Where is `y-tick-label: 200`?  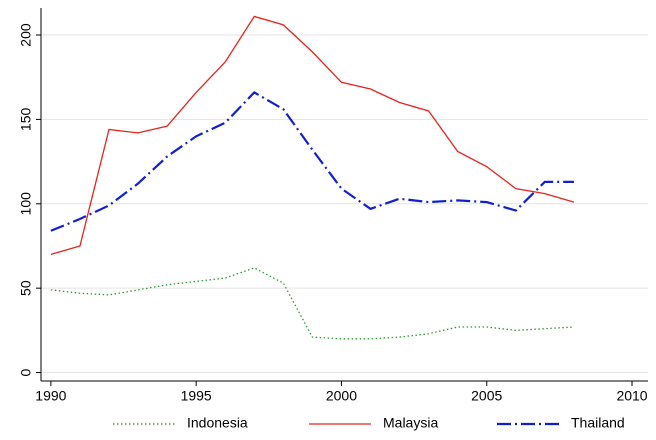 y-tick-label: 200 is located at coordinates (26, 35).